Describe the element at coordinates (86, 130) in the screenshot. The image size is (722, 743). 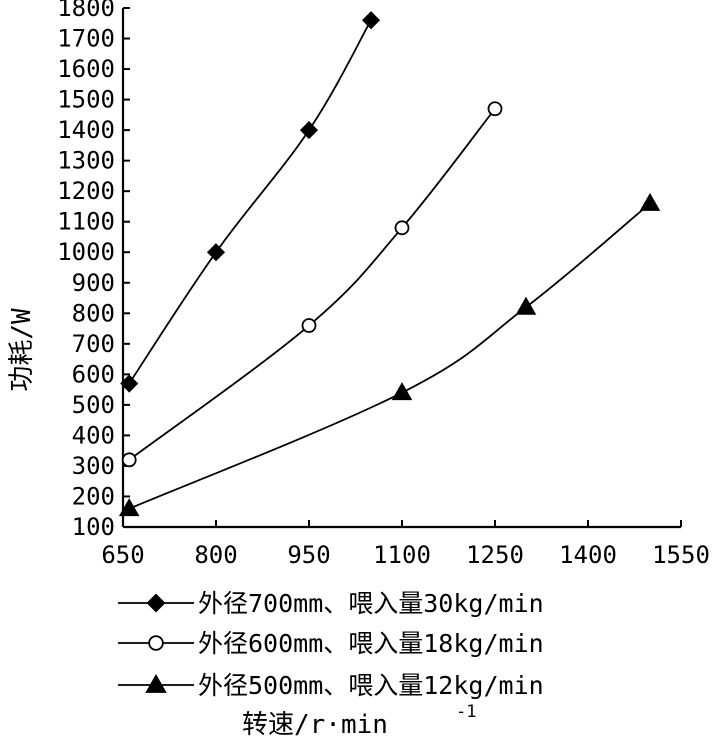
I see `y-tick-label: 1400` at that location.